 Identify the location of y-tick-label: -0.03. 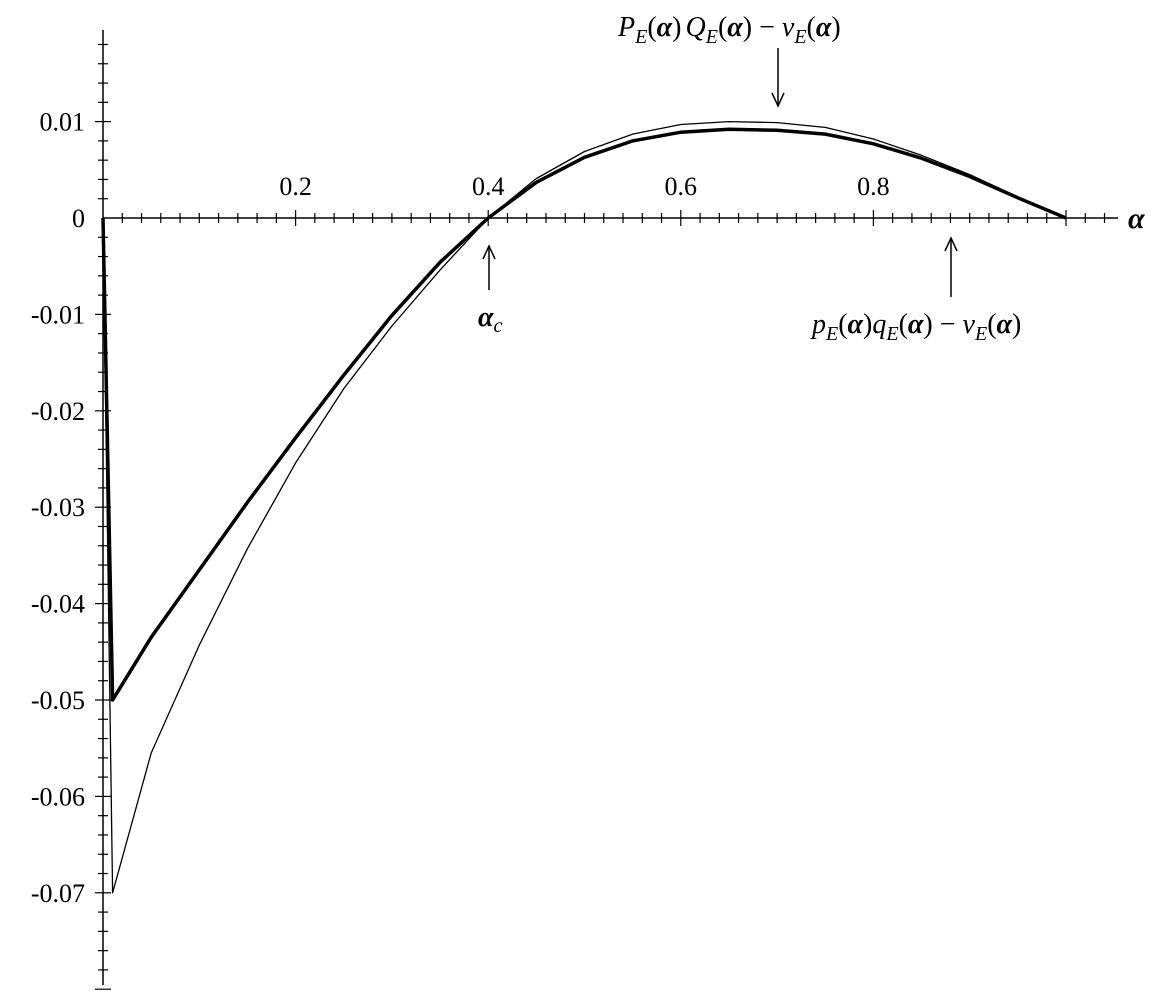
(58, 507).